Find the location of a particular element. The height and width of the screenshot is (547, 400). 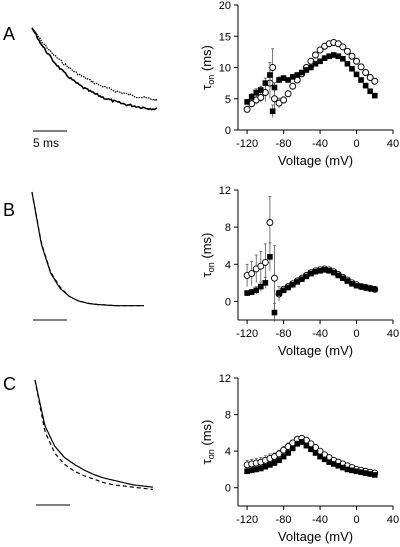

y-tick-label: 20 is located at coordinates (225, 6).